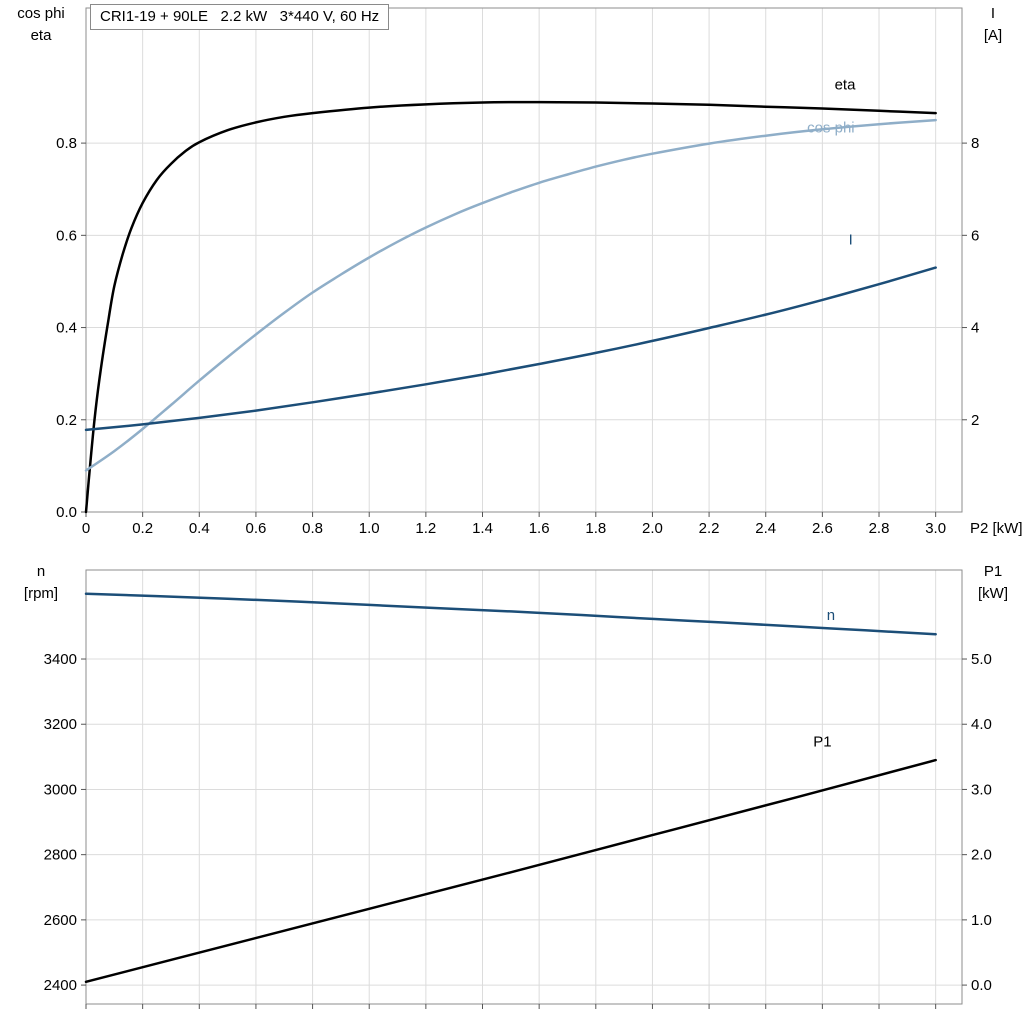 The height and width of the screenshot is (1024, 1024). What do you see at coordinates (66, 512) in the screenshot?
I see `left-tick-label: 0.0` at bounding box center [66, 512].